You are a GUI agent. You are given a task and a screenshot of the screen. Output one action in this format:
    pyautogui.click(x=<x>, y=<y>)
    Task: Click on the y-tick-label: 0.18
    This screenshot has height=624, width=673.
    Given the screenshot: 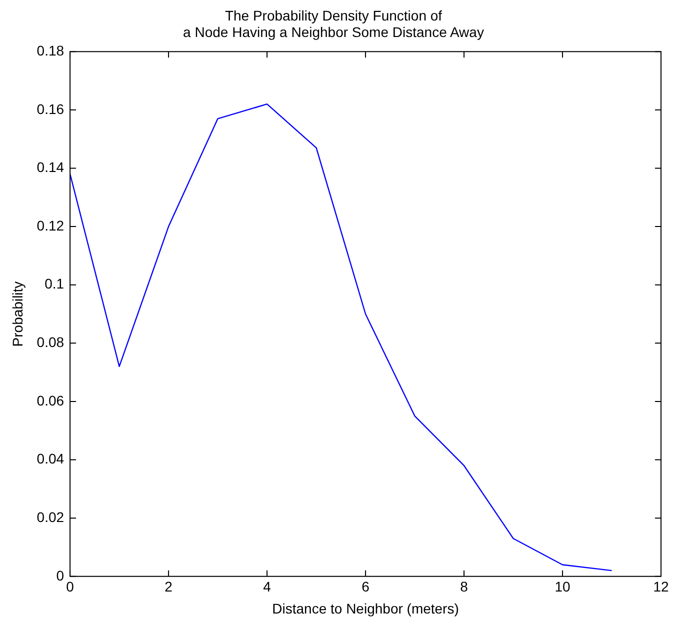 What is the action you would take?
    pyautogui.click(x=50, y=50)
    